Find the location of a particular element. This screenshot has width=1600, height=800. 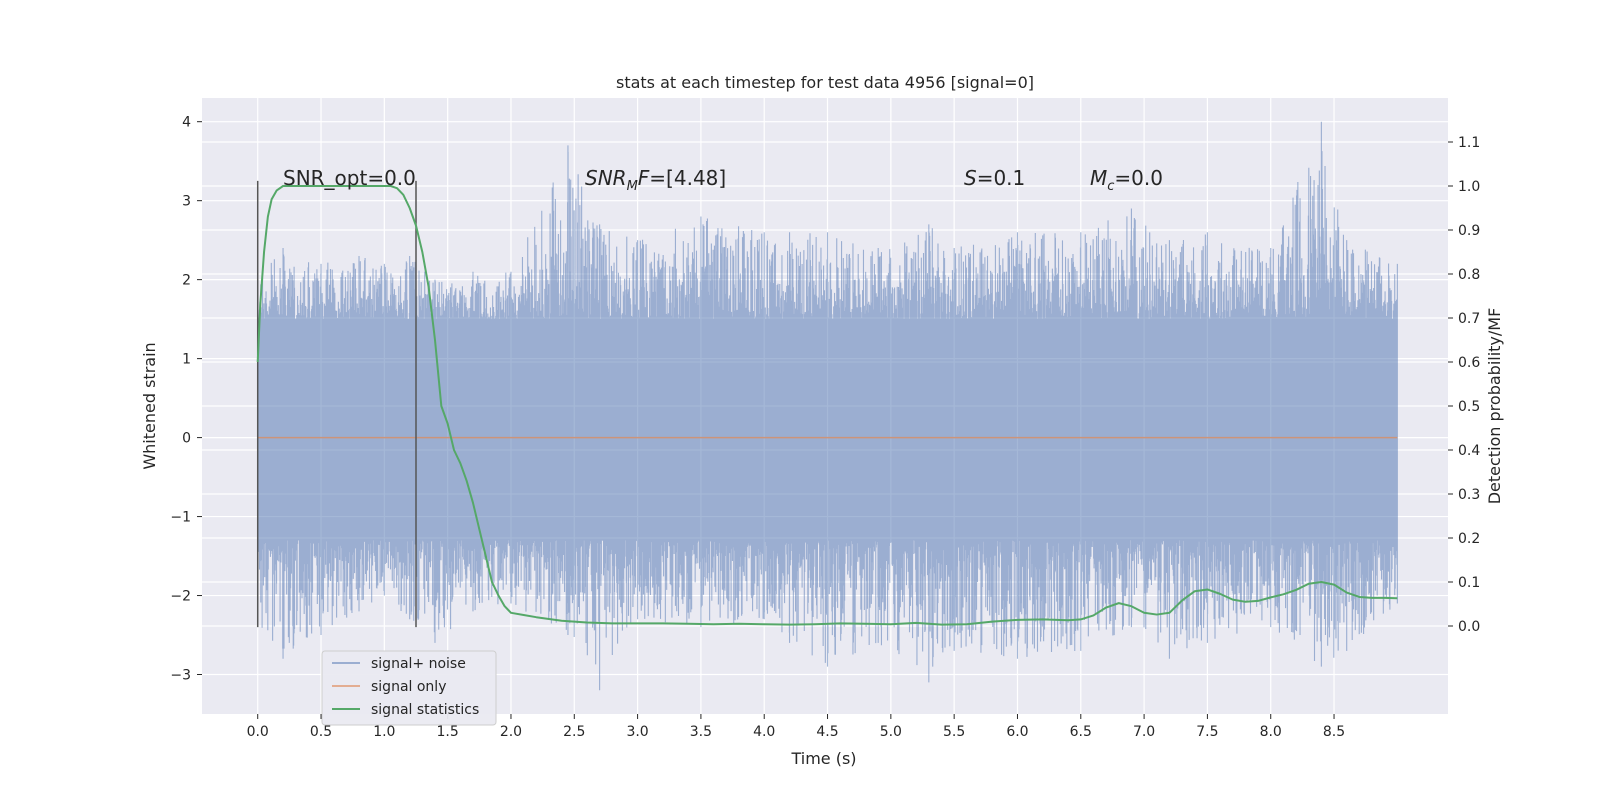

y-right-tick-label: 0.0 is located at coordinates (1469, 627).